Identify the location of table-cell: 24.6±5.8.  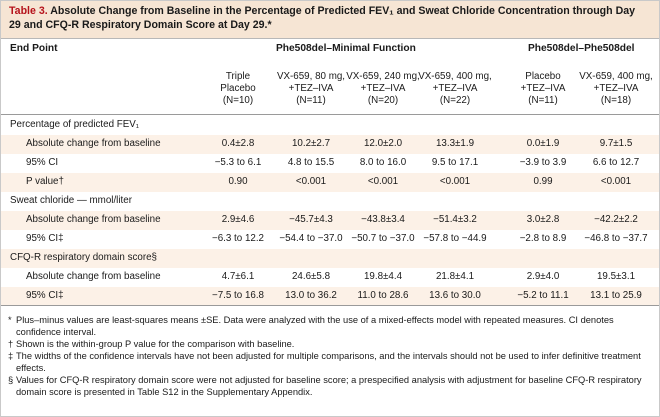
(311, 276).